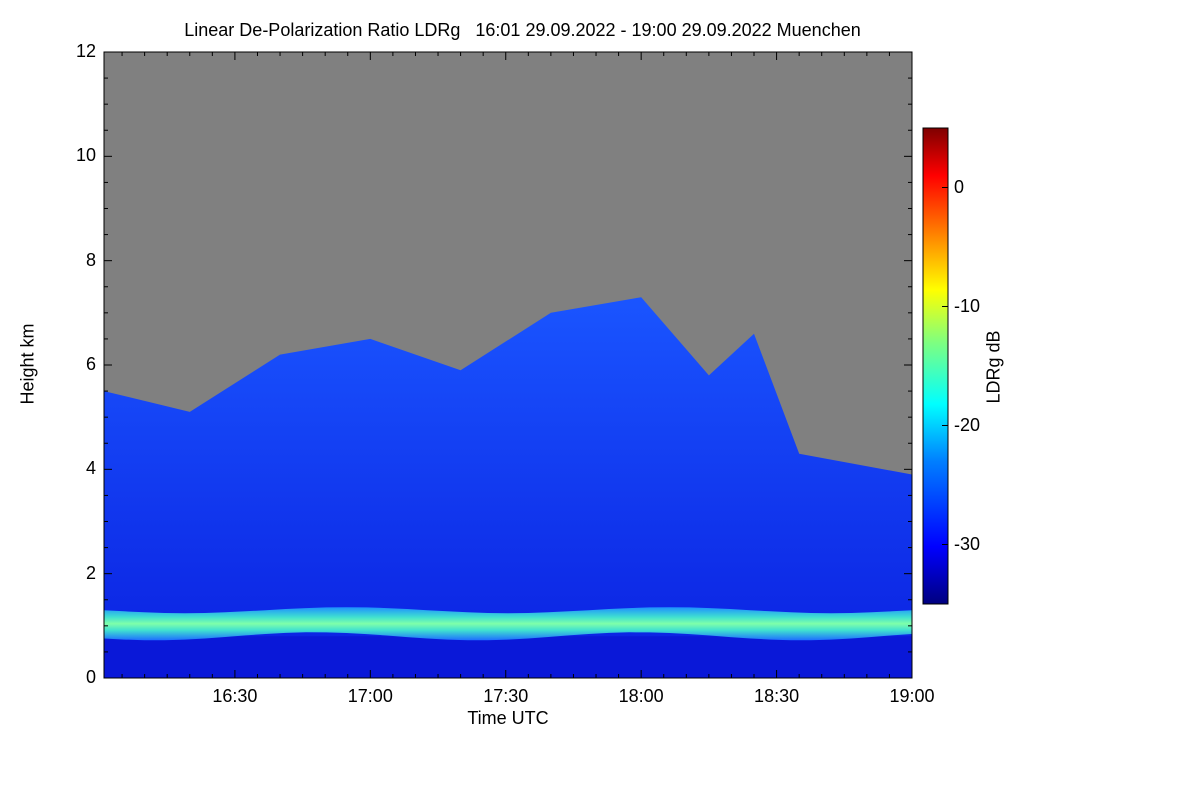  What do you see at coordinates (85, 51) in the screenshot?
I see `y-tick-label: 12` at bounding box center [85, 51].